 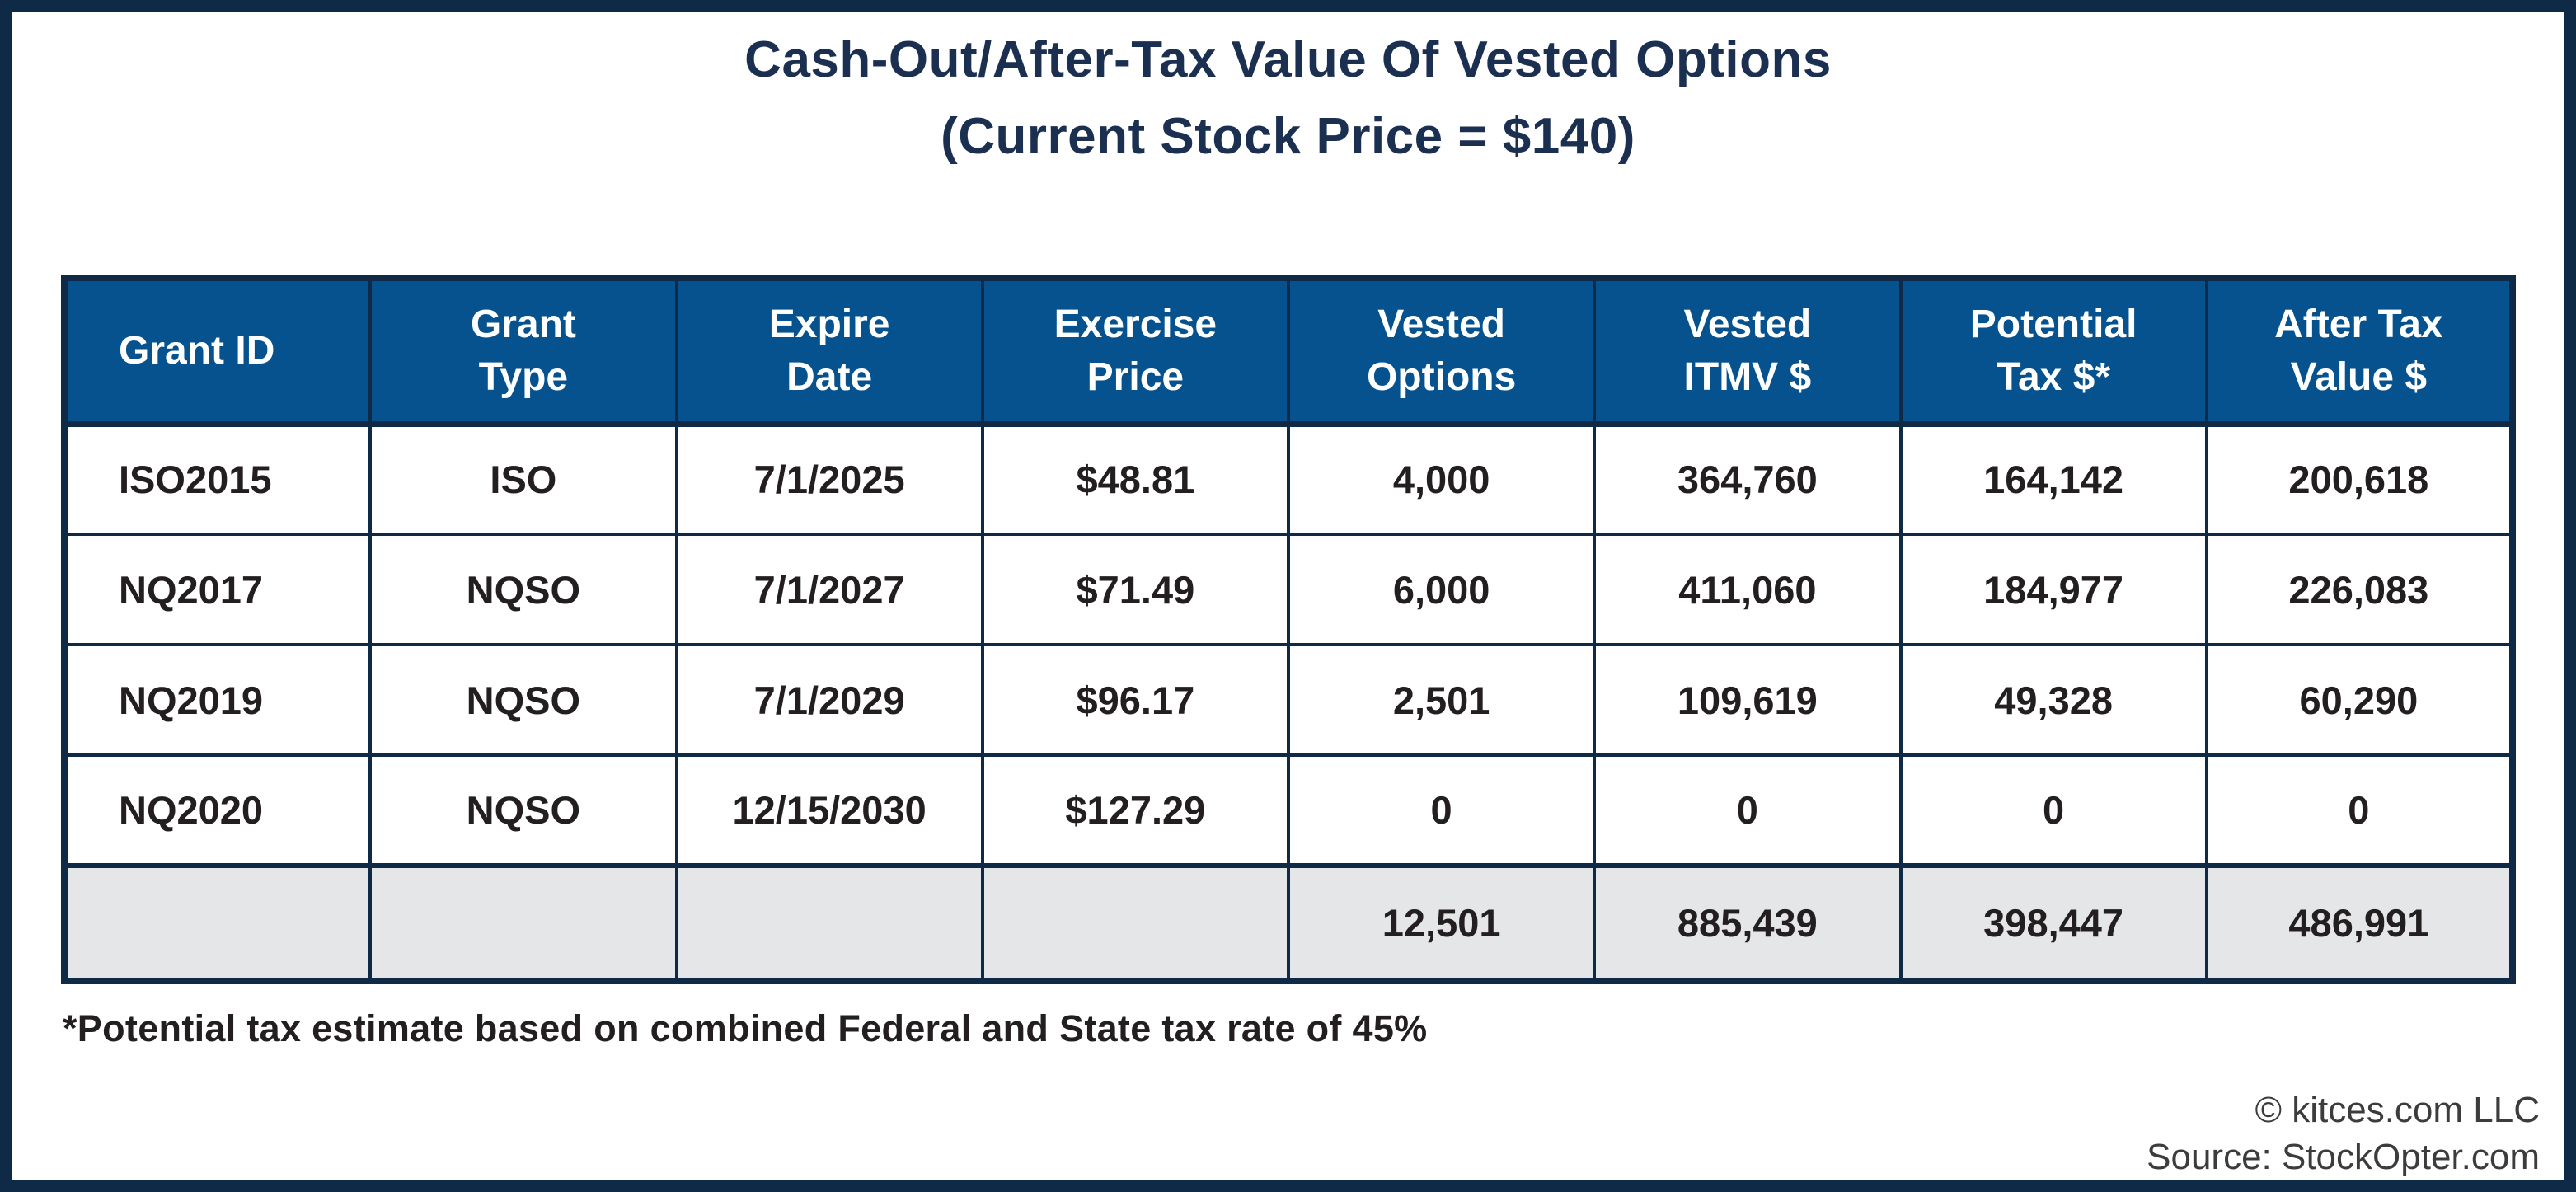 What do you see at coordinates (1442, 351) in the screenshot?
I see `header-vested-options: Vested Options` at bounding box center [1442, 351].